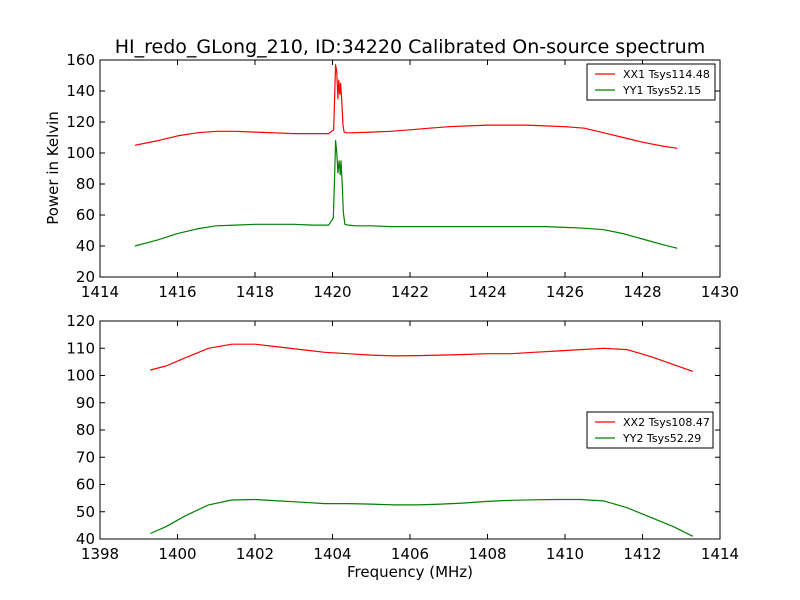  I want to click on legend: XX1 Tsys114.48 YY1 Tsys52.15, so click(651, 82).